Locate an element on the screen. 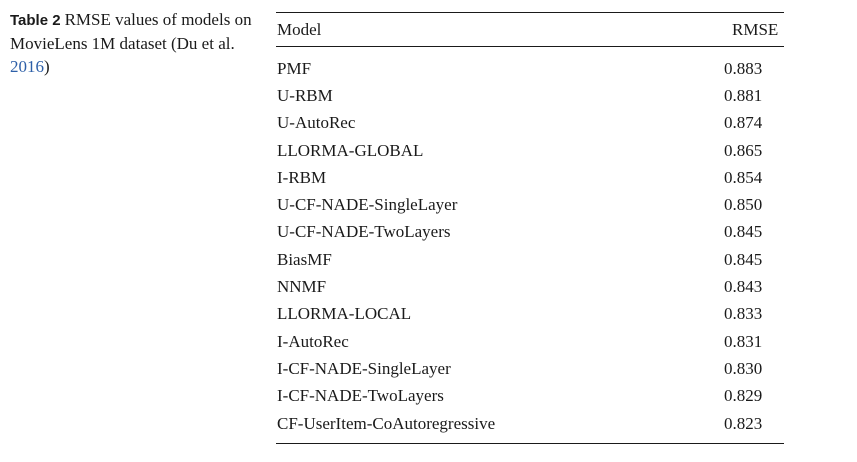 Image resolution: width=857 pixels, height=462 pixels. cell-model: I-CF-NADE-TwoLayers is located at coordinates (360, 396).